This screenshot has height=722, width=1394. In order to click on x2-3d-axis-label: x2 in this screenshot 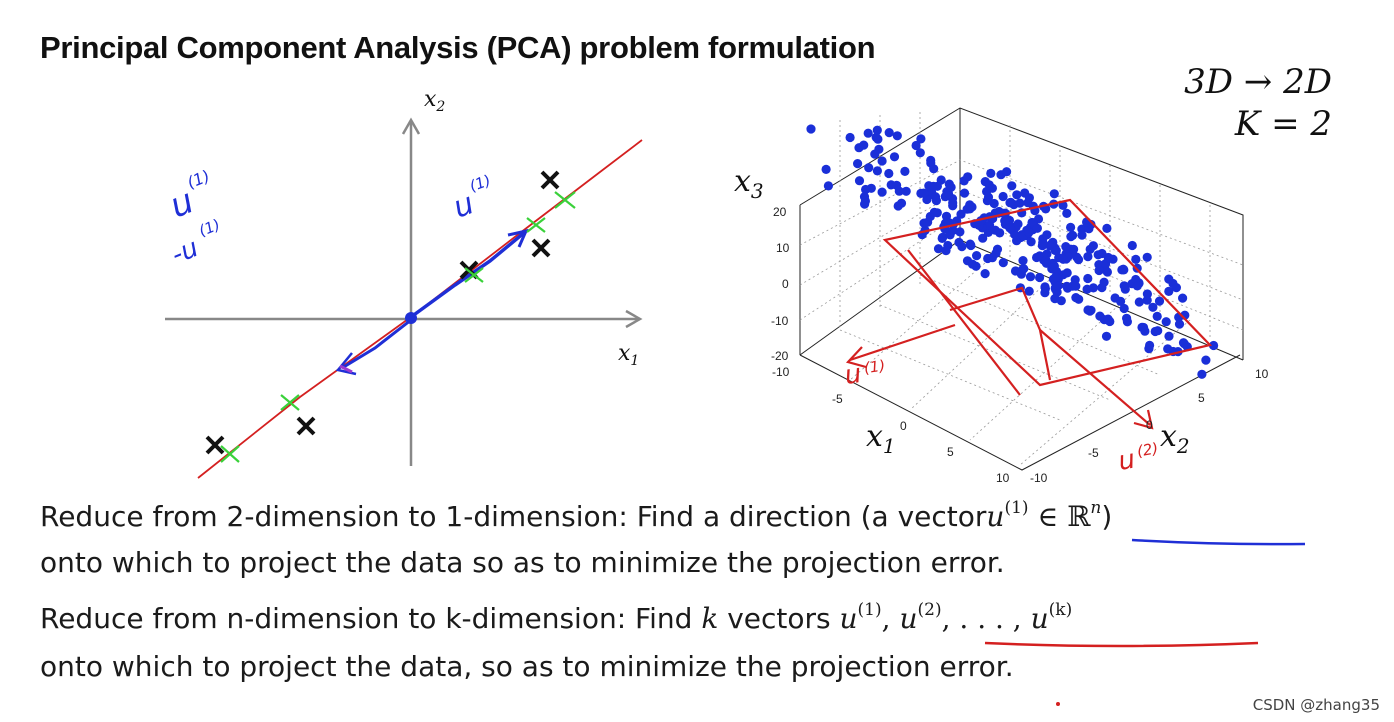, I will do `click(1175, 438)`.